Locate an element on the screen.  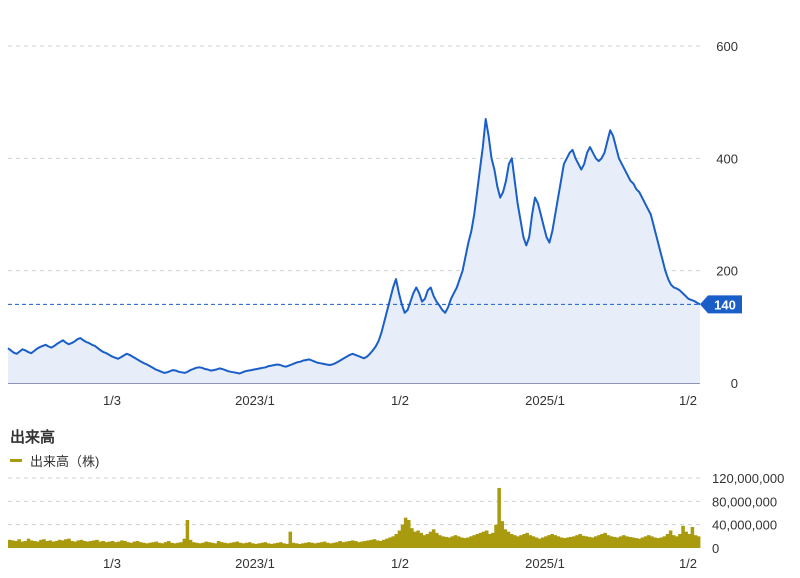
volume-grid is located at coordinates (354, 501).